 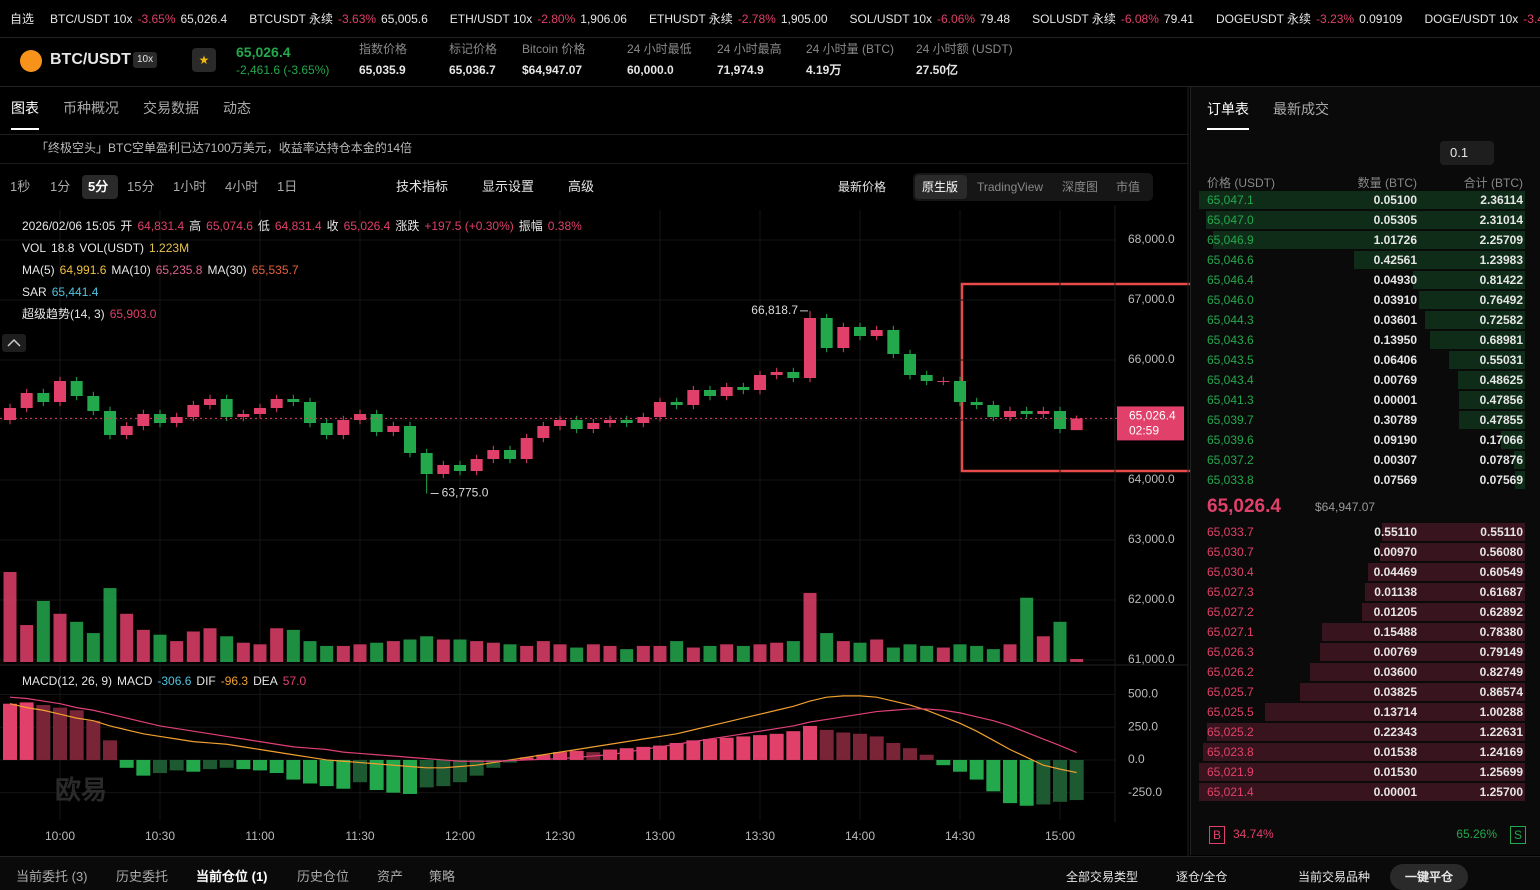 What do you see at coordinates (1501, 632) in the screenshot?
I see `ob-total: 0.78380` at bounding box center [1501, 632].